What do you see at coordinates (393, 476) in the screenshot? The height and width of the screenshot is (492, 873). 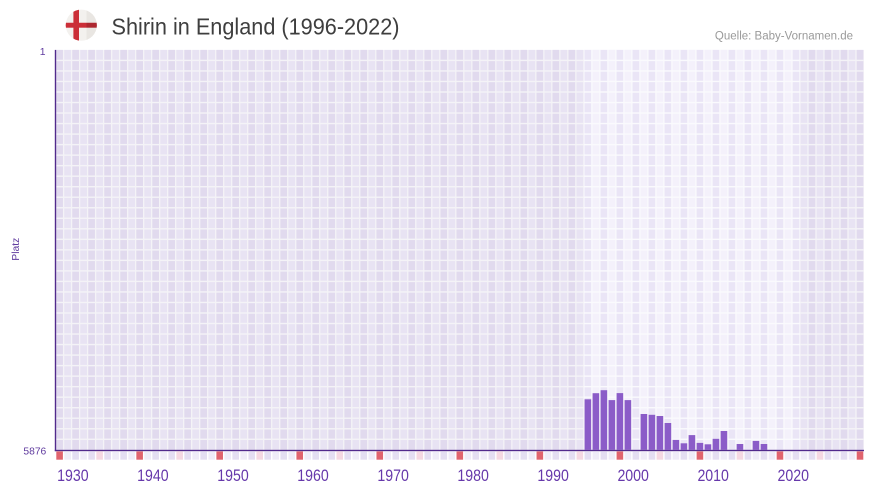 I see `svg-text: 1970` at bounding box center [393, 476].